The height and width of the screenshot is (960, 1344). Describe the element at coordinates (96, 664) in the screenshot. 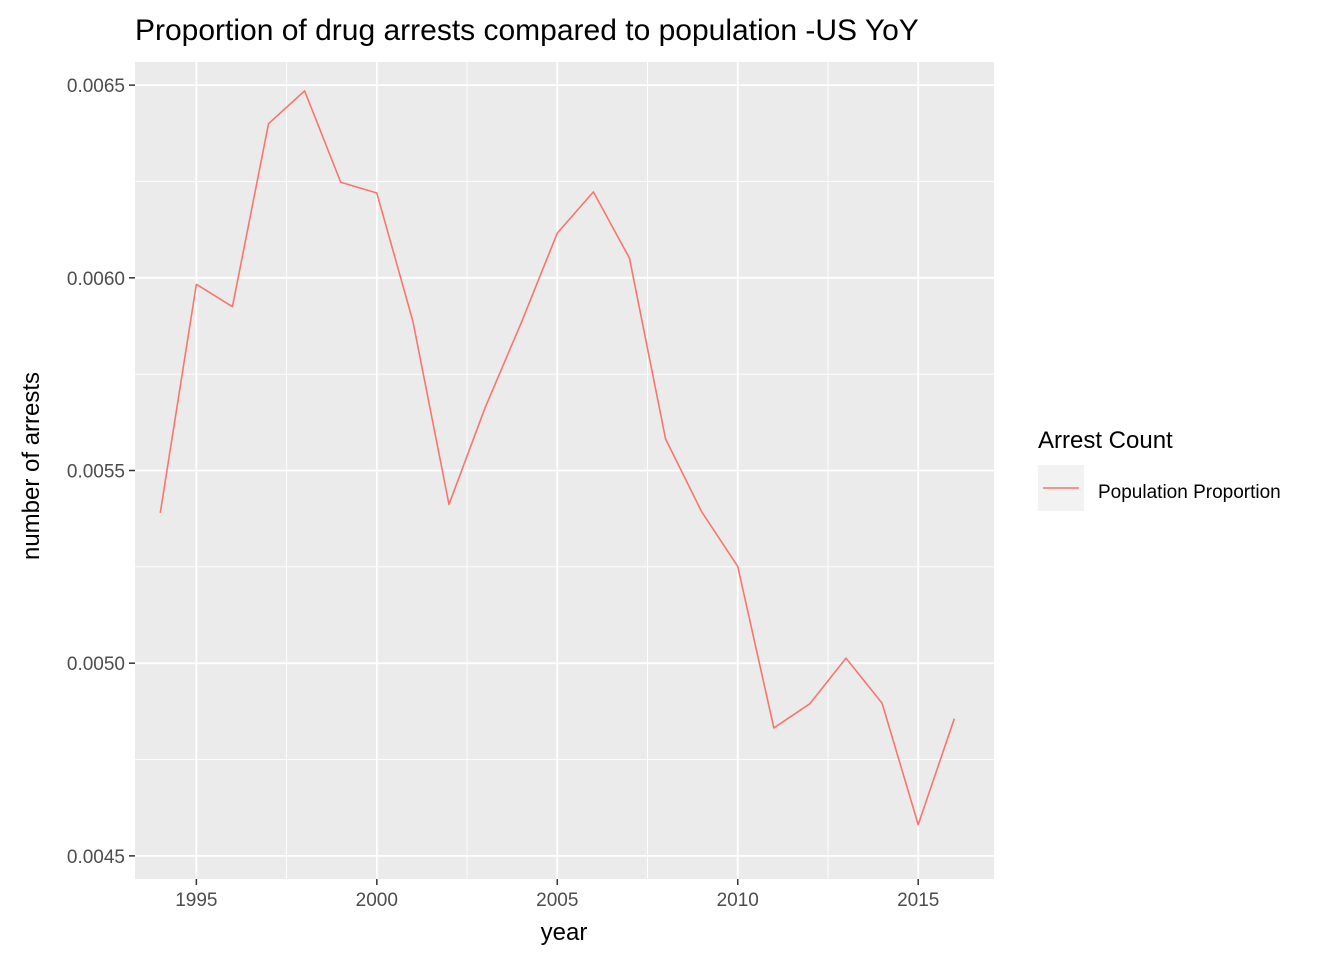

I see `y-tick-label: 0.0050` at that location.